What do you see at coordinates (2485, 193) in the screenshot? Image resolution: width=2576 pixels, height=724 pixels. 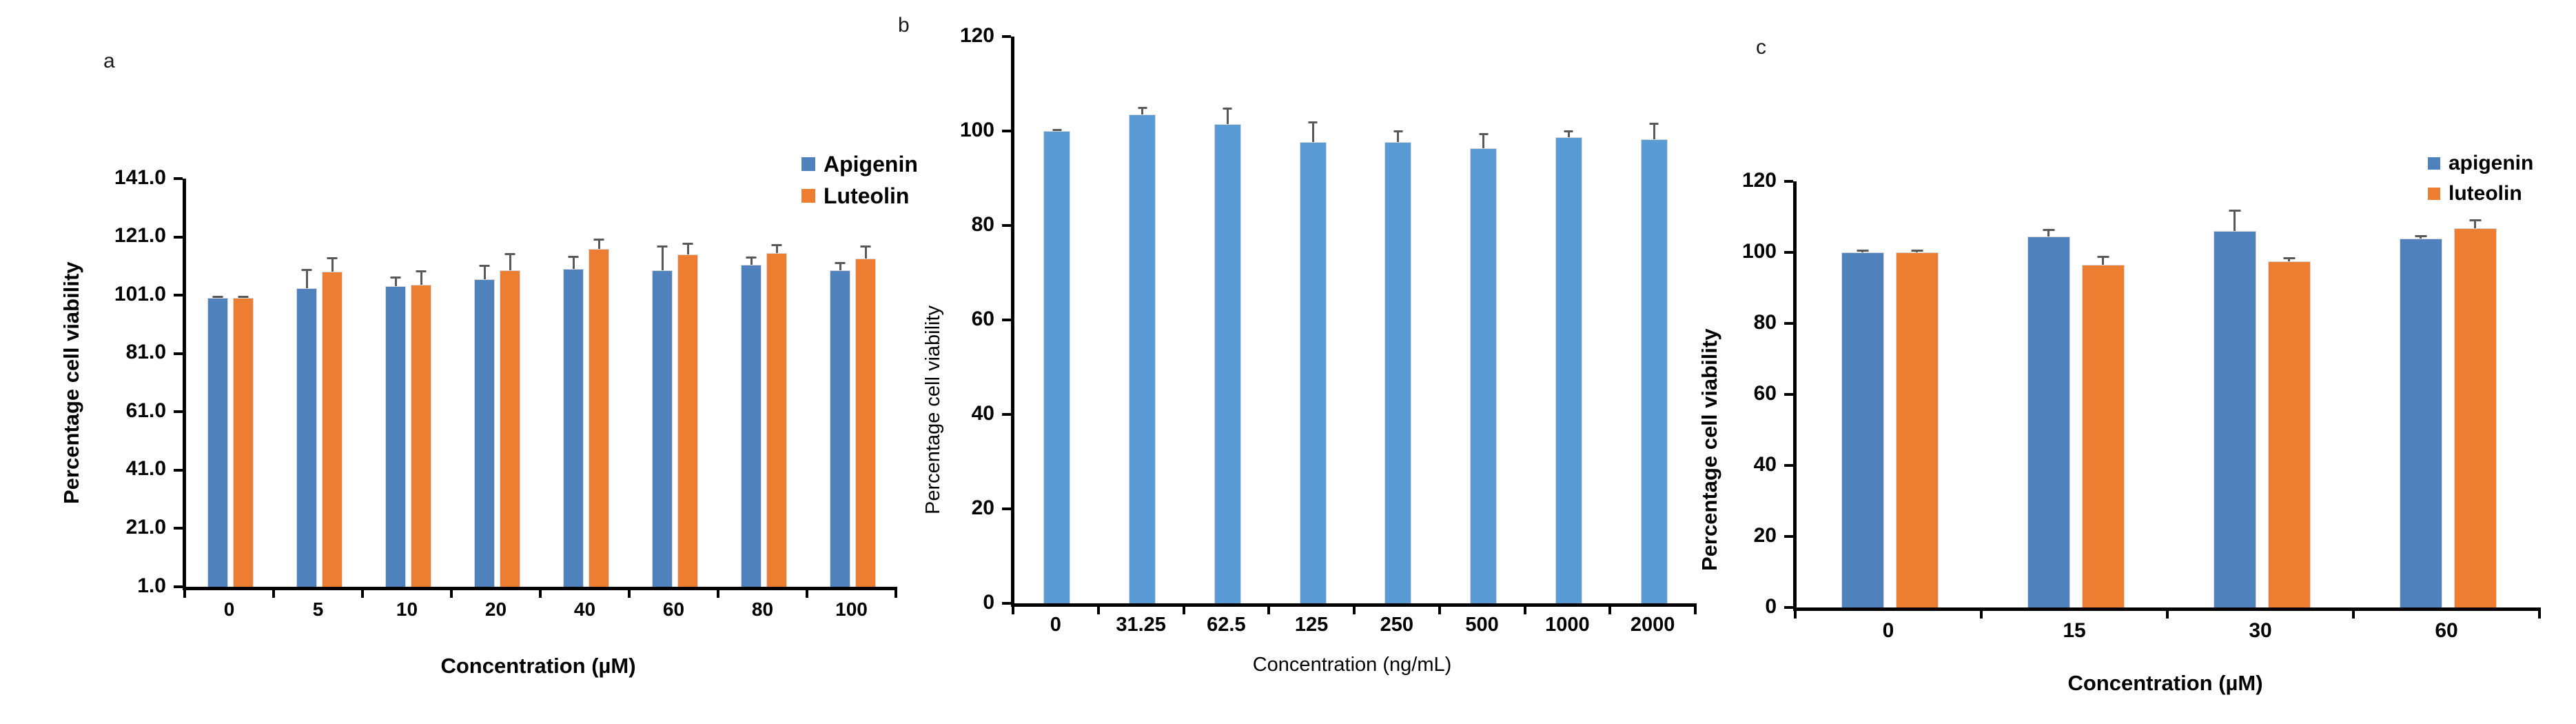 I see `legend-label-luteolin: luteolin` at bounding box center [2485, 193].